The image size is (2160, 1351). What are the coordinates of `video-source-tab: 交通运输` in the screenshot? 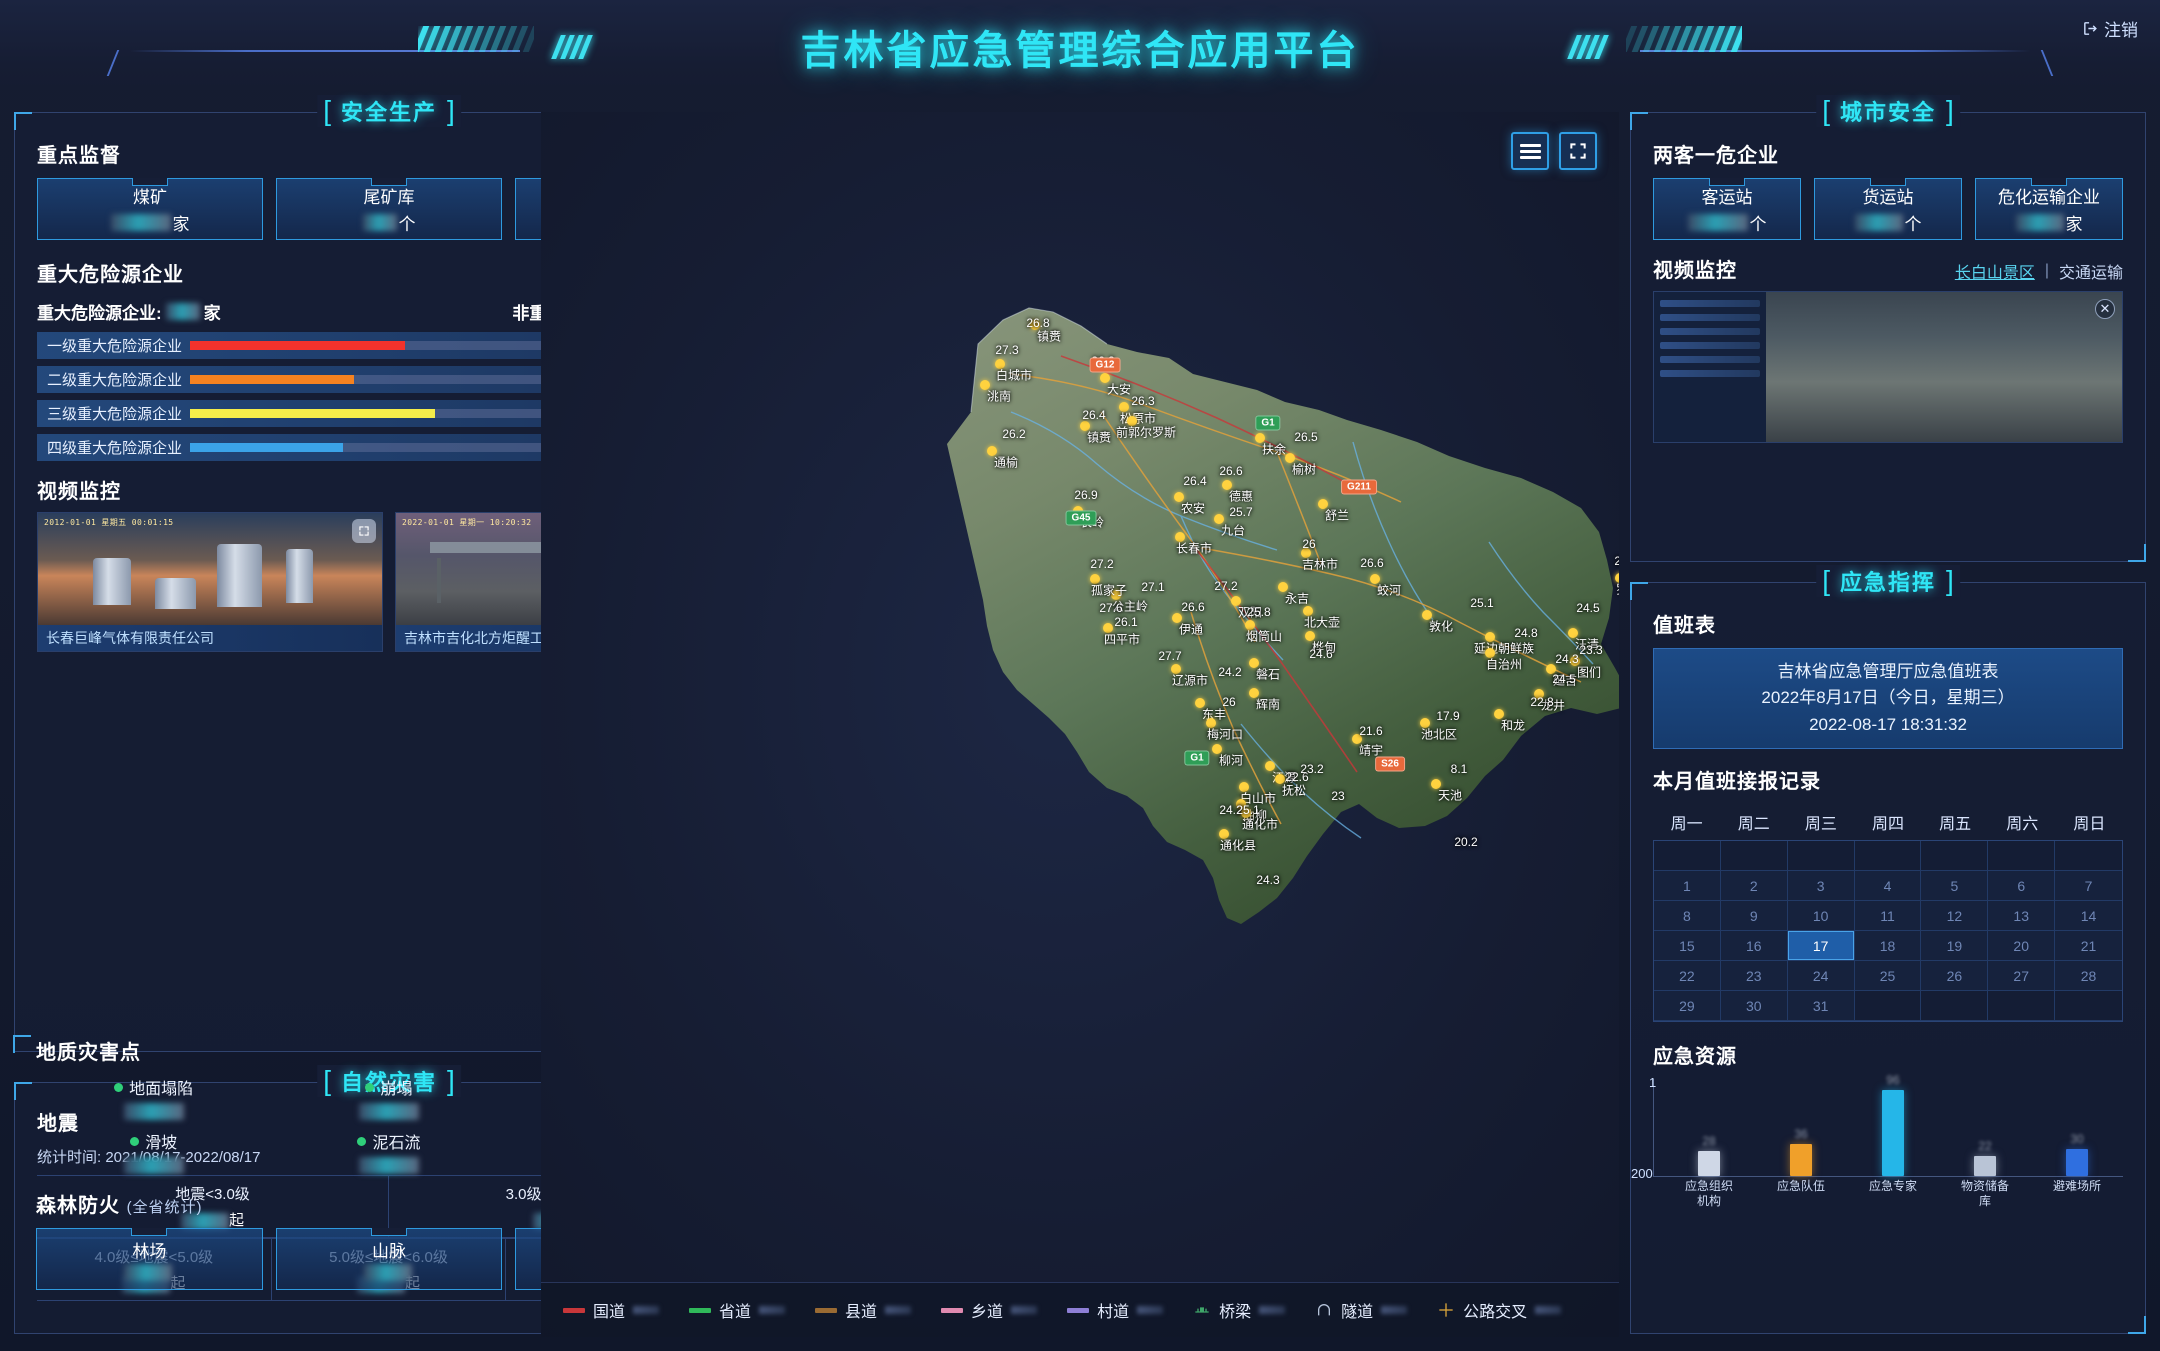 It's located at (2090, 273).